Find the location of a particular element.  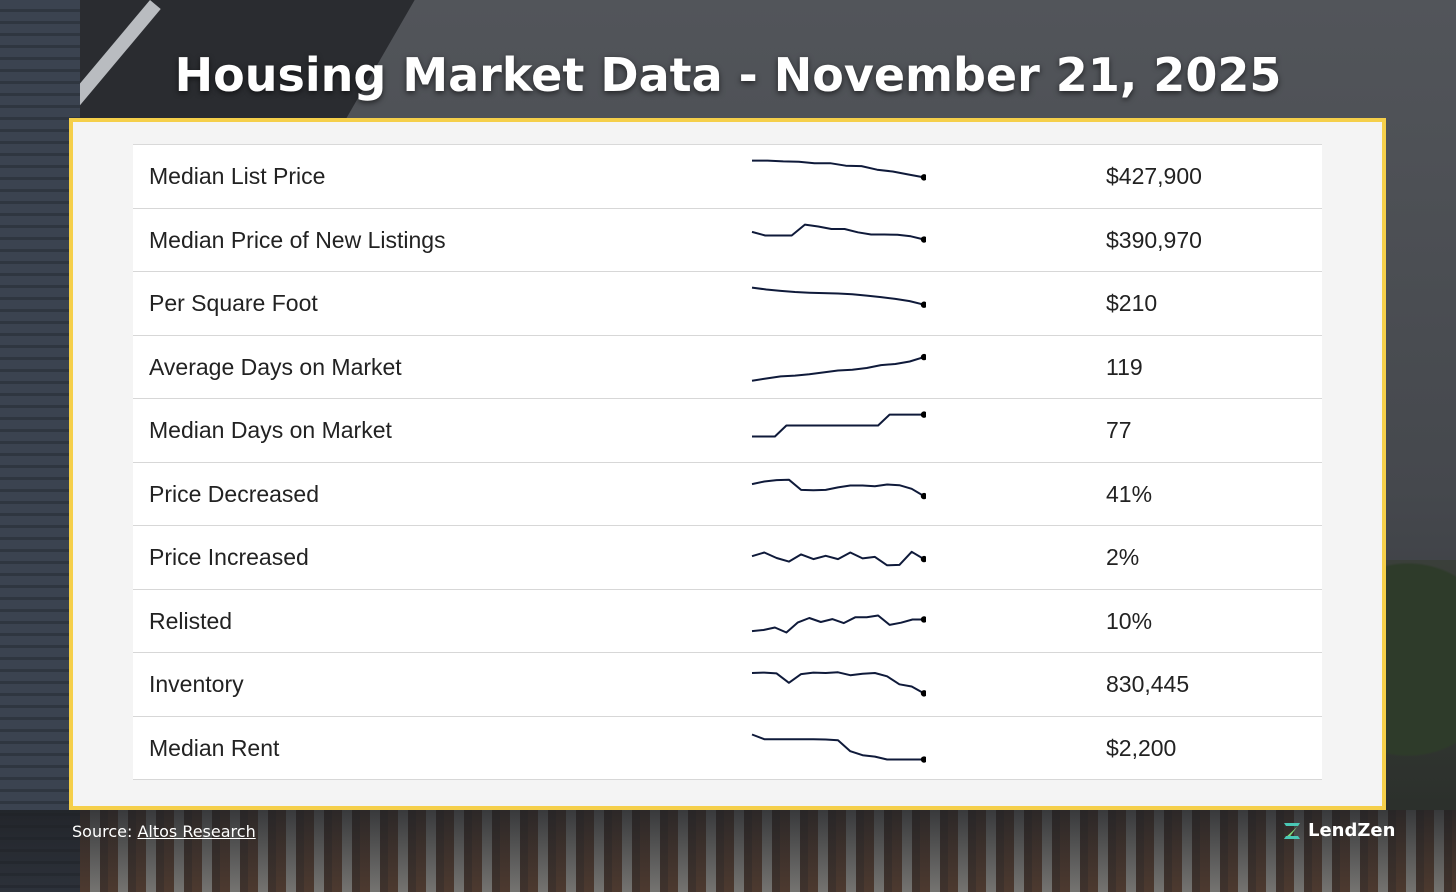

table-row: Average Days on Market 119 is located at coordinates (727, 367).